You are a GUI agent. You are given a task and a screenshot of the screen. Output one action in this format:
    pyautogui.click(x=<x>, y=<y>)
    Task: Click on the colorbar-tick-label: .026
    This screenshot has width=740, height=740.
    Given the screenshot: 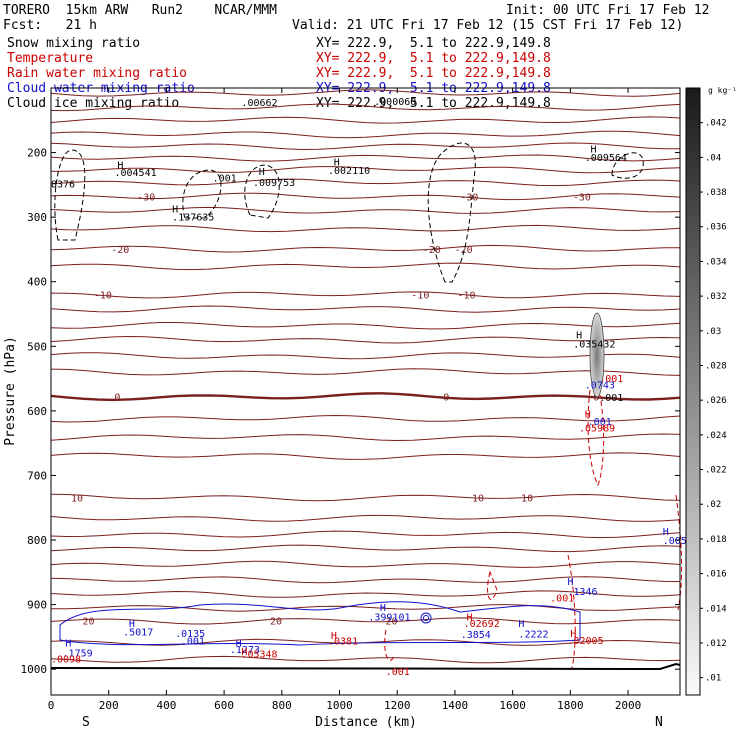 What is the action you would take?
    pyautogui.click(x=716, y=401)
    